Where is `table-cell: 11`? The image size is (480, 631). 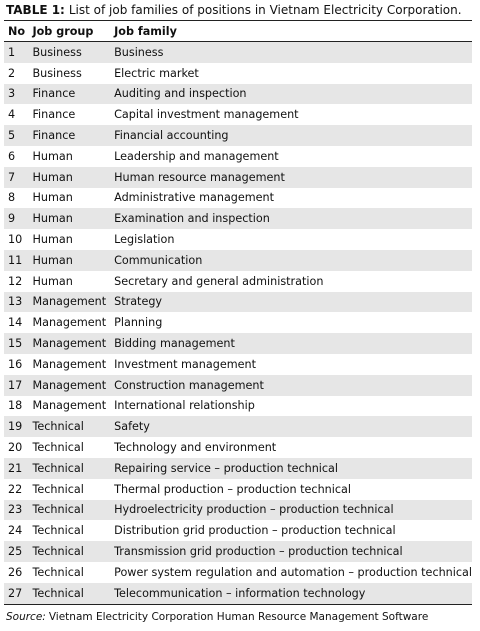 table-cell: 11 is located at coordinates (16, 260).